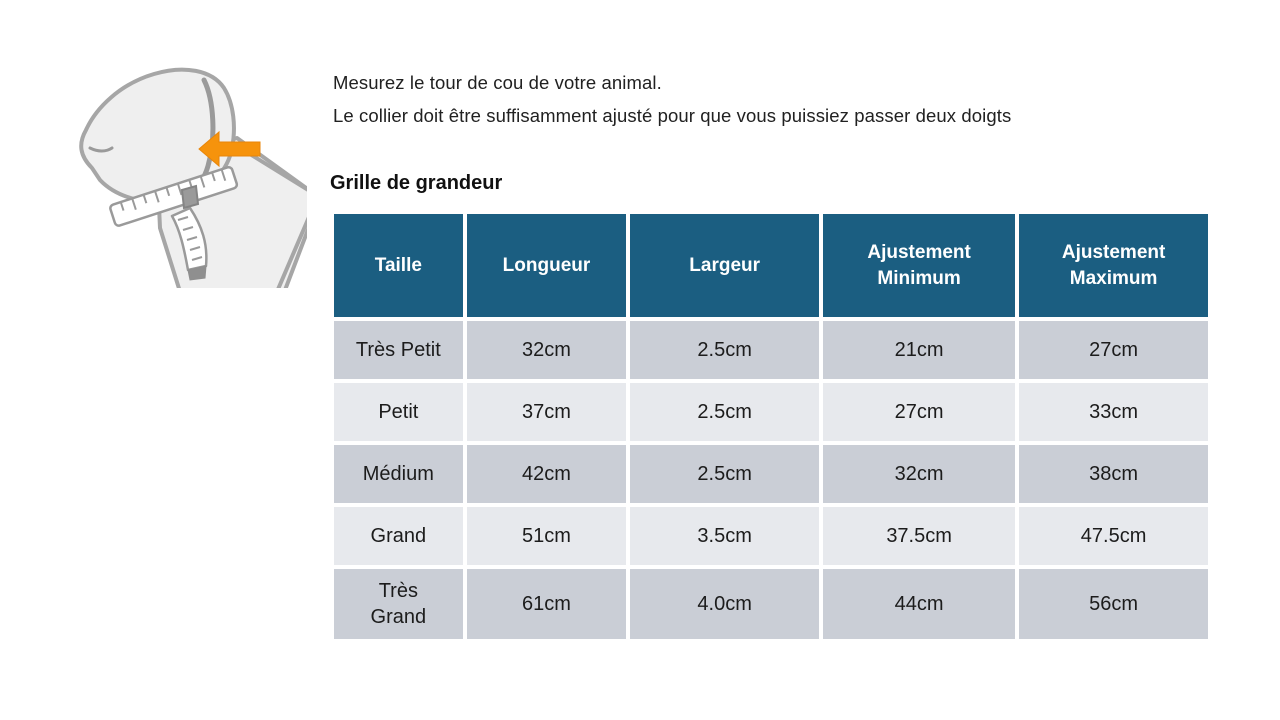  Describe the element at coordinates (919, 265) in the screenshot. I see `header-ajustement-minimum: Ajustement Minimum` at that location.